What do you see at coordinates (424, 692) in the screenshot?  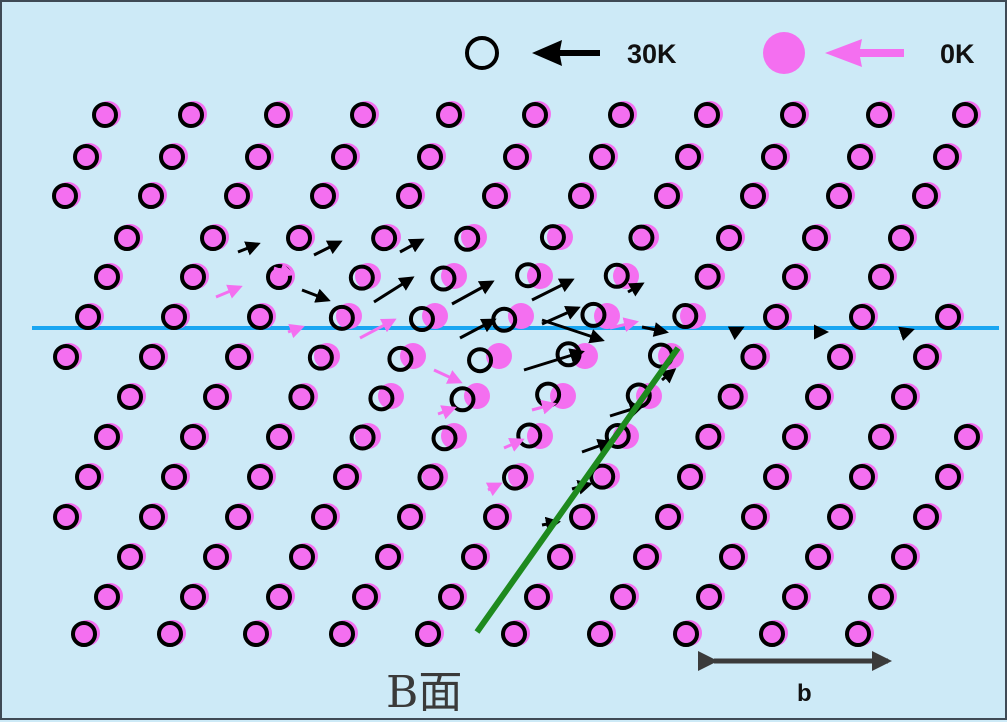 I see `b-plane-label: B面` at bounding box center [424, 692].